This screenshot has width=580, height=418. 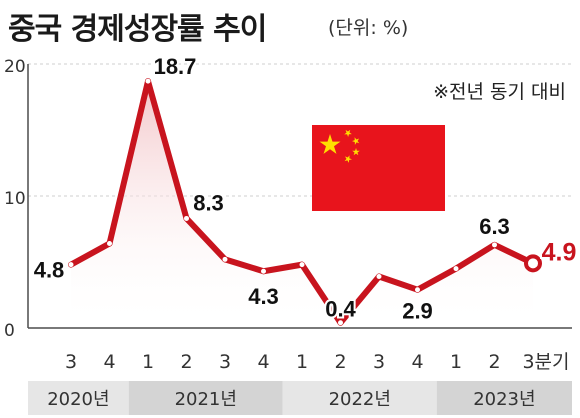 I want to click on note-label: ※전년 동기 대비, so click(x=499, y=92).